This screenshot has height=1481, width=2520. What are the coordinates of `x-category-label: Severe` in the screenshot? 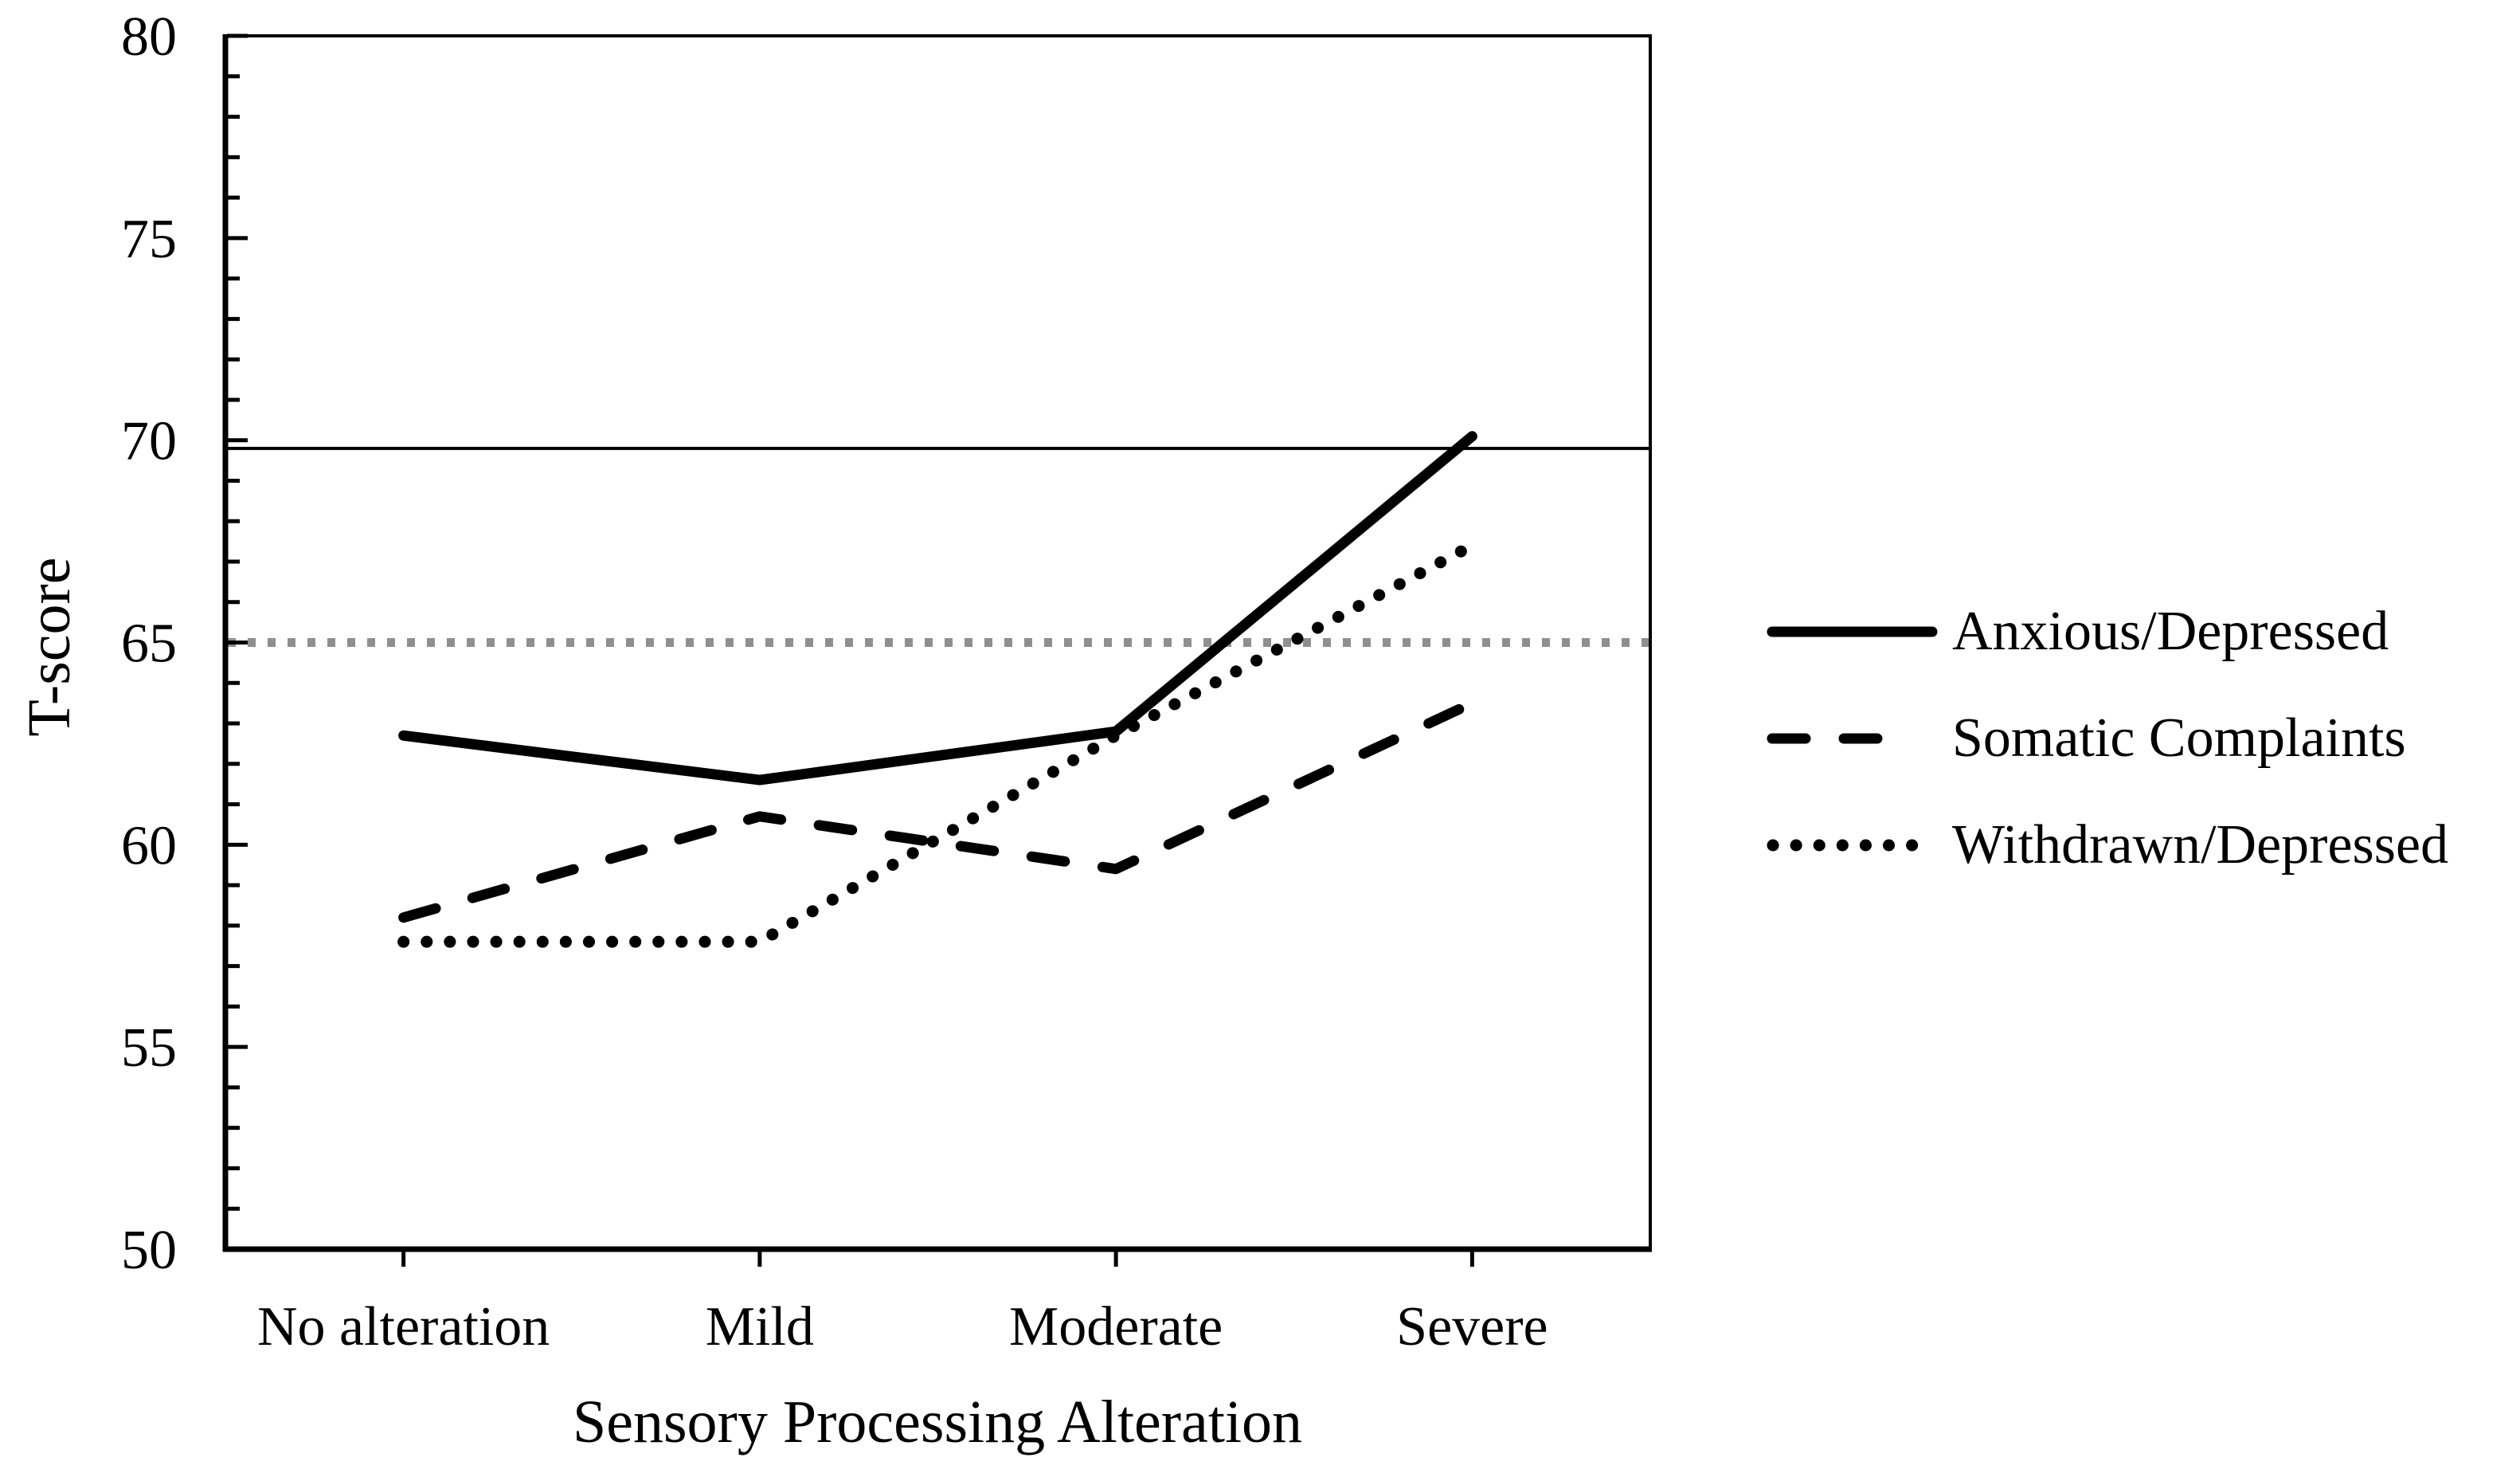 It's located at (1472, 1327).